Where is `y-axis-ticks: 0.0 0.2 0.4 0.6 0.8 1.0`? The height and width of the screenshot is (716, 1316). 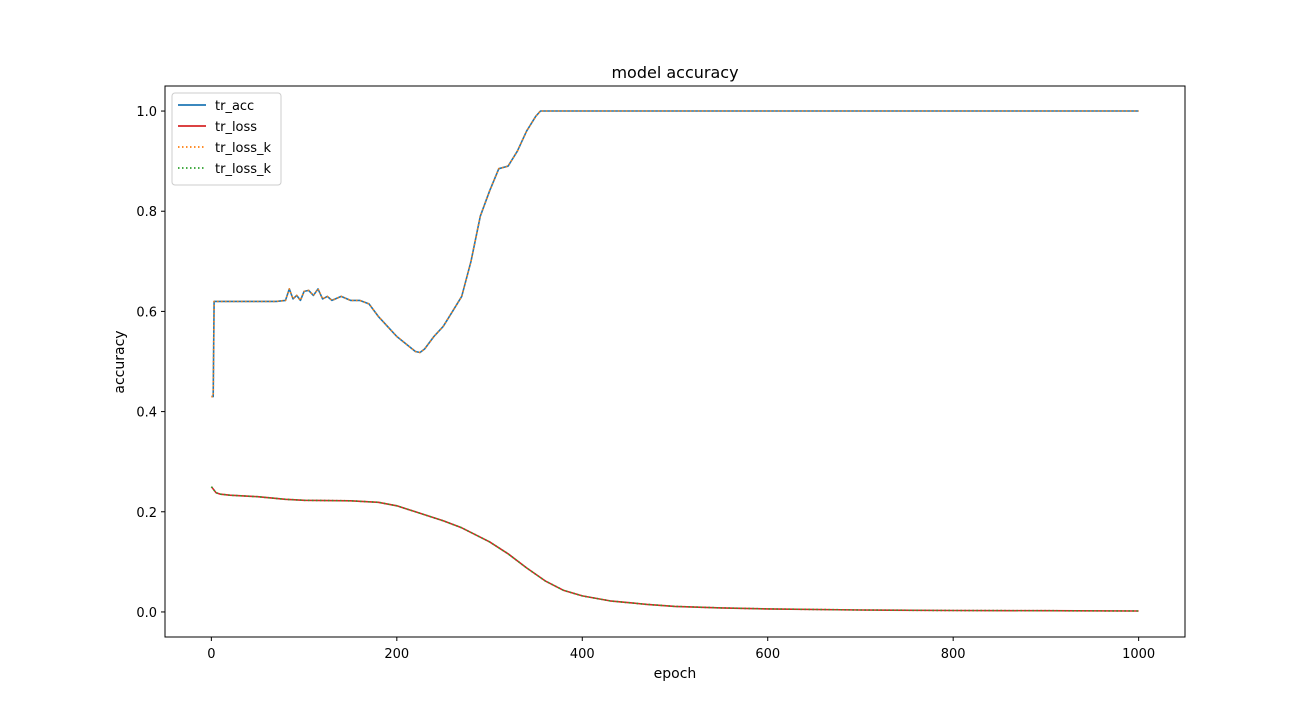
y-axis-ticks: 0.0 0.2 0.4 0.6 0.8 1.0 is located at coordinates (150, 363).